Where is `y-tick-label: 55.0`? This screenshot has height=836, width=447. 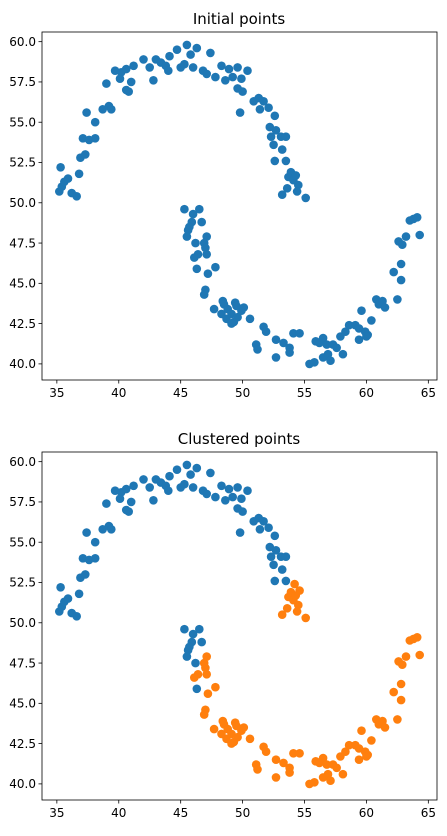
y-tick-label: 55.0 is located at coordinates (22, 122).